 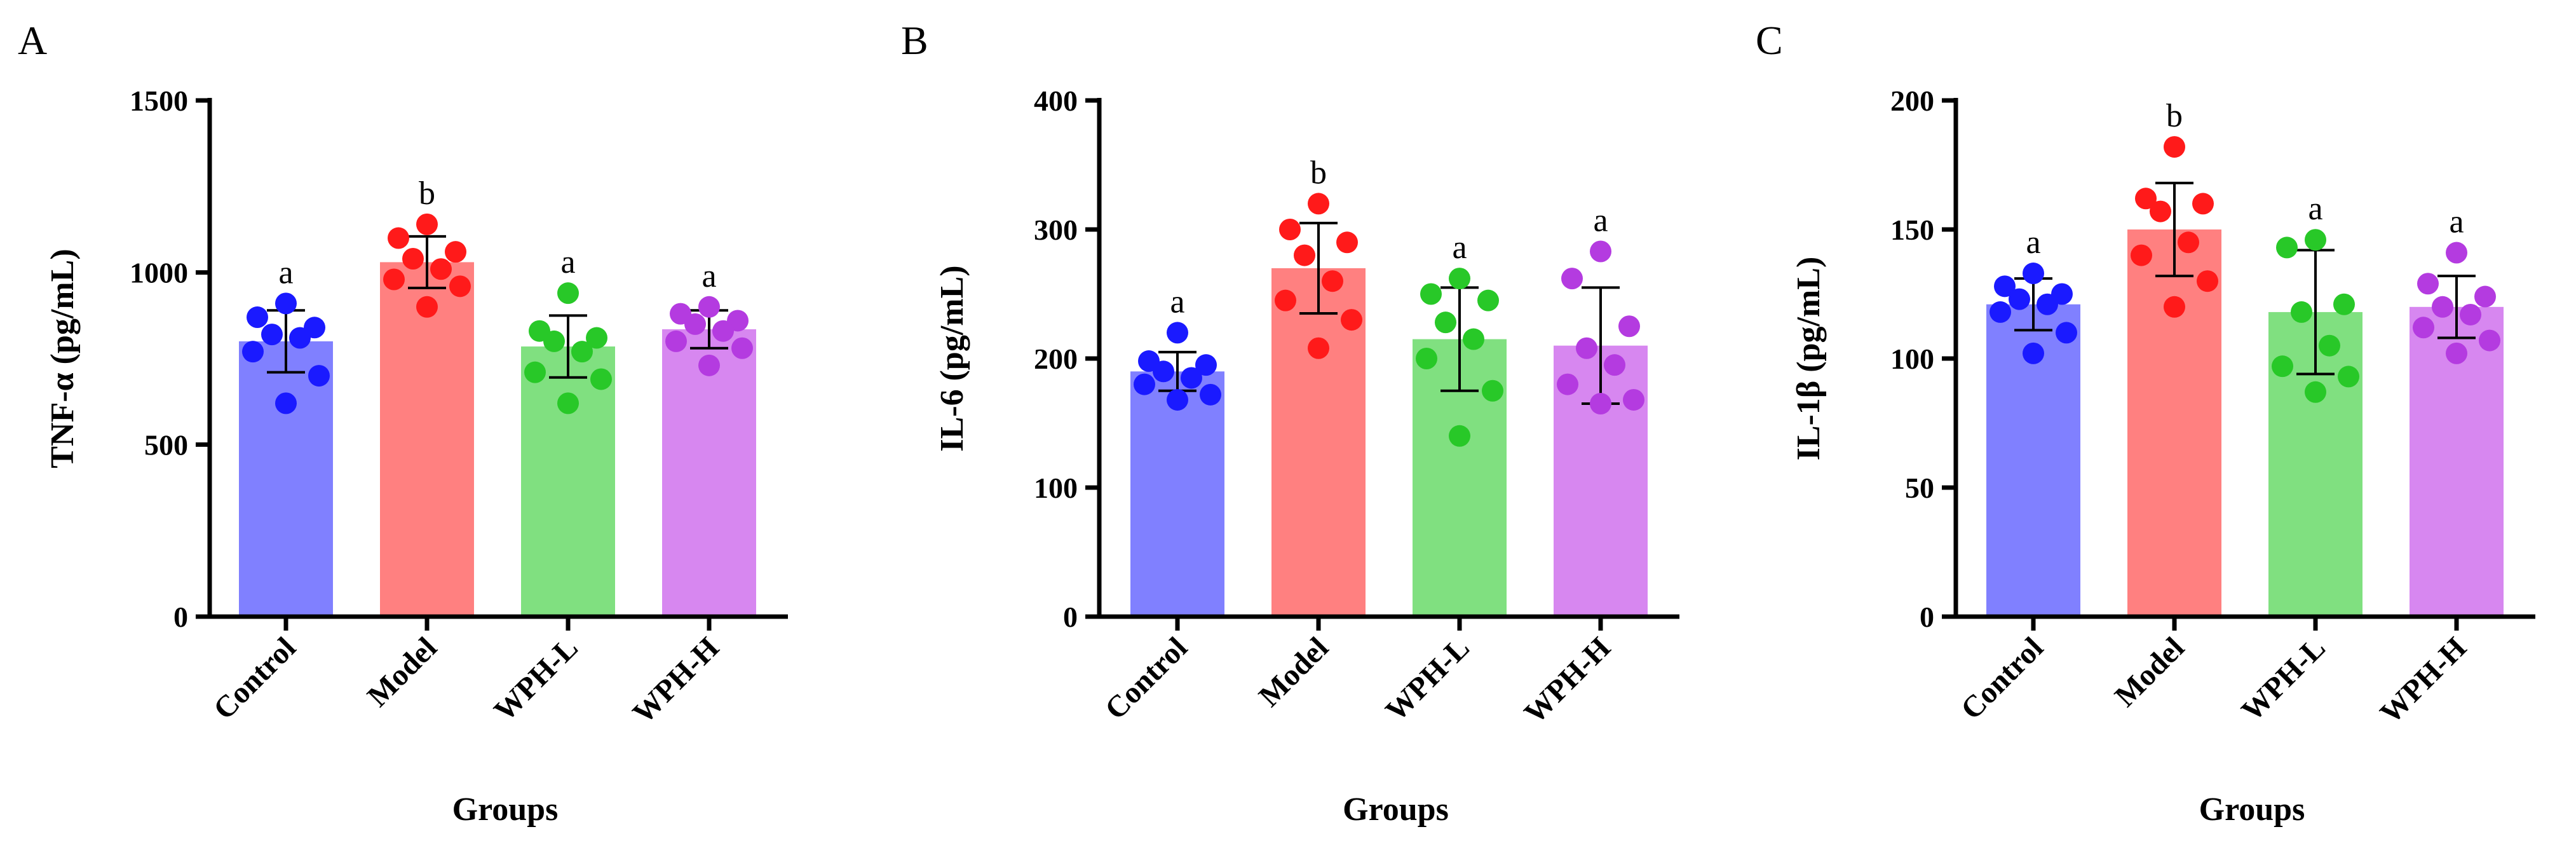 What do you see at coordinates (1056, 230) in the screenshot?
I see `y-tick-label: 300` at bounding box center [1056, 230].